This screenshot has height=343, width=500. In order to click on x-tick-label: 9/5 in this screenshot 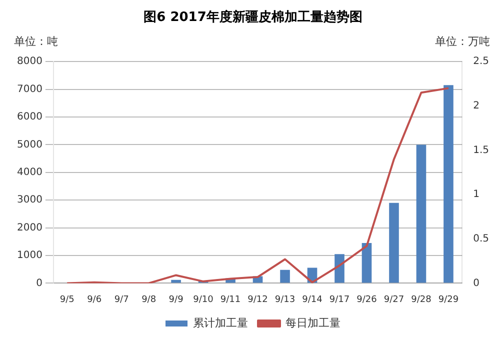, I will do `click(67, 299)`.